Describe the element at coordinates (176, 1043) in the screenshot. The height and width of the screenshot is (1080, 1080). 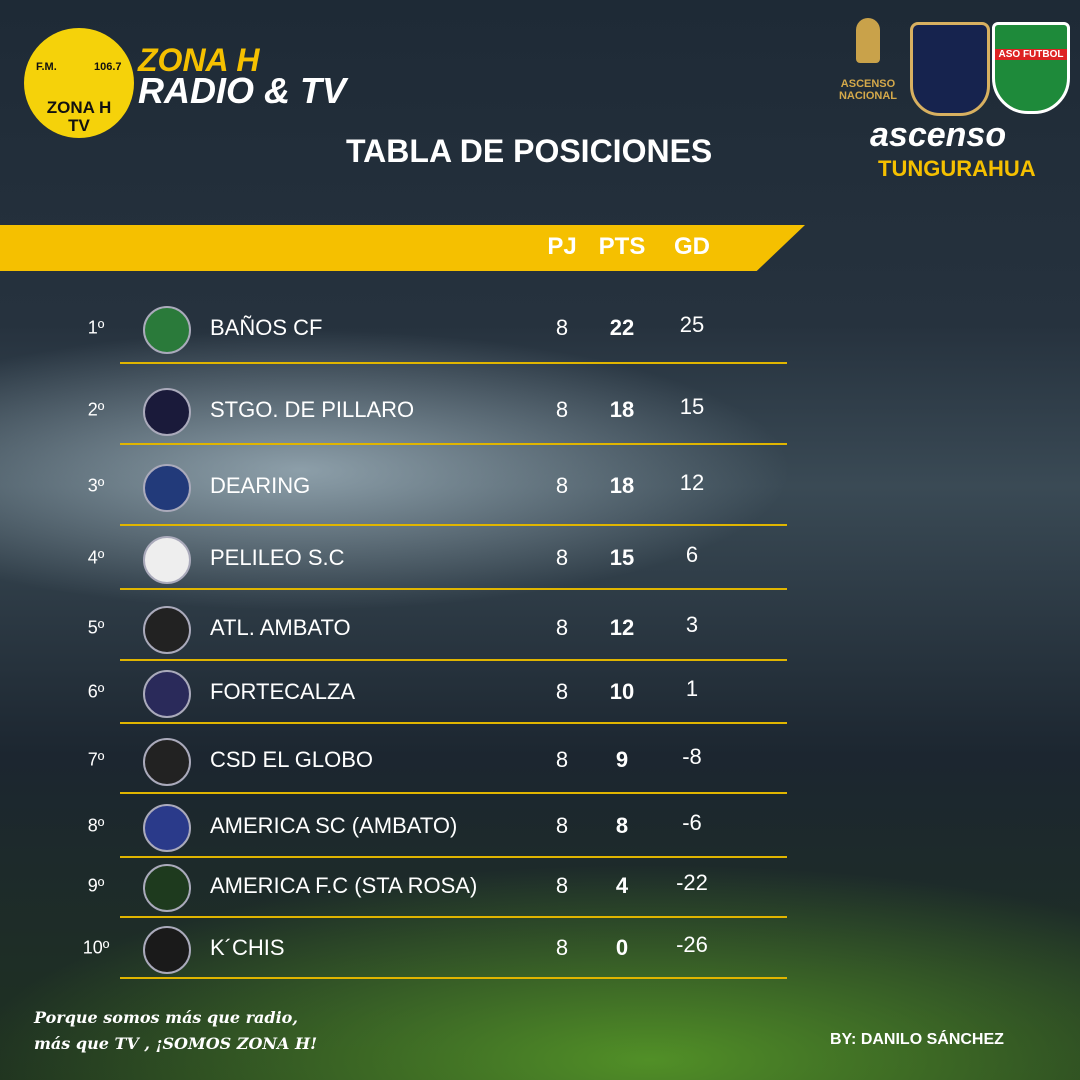
I see `slogan: más que TV , ¡SOMOS ZONA H!` at that location.